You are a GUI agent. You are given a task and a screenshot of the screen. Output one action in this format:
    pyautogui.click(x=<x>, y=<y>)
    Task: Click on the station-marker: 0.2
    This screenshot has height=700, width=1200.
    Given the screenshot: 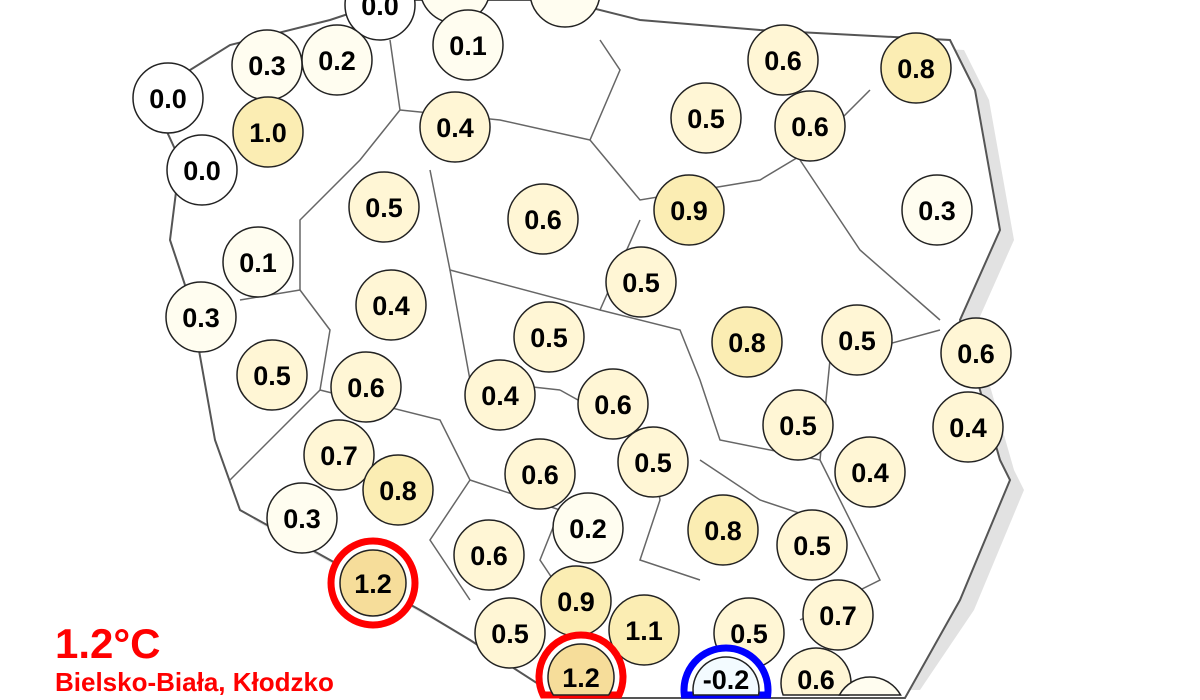 What is the action you would take?
    pyautogui.click(x=588, y=528)
    